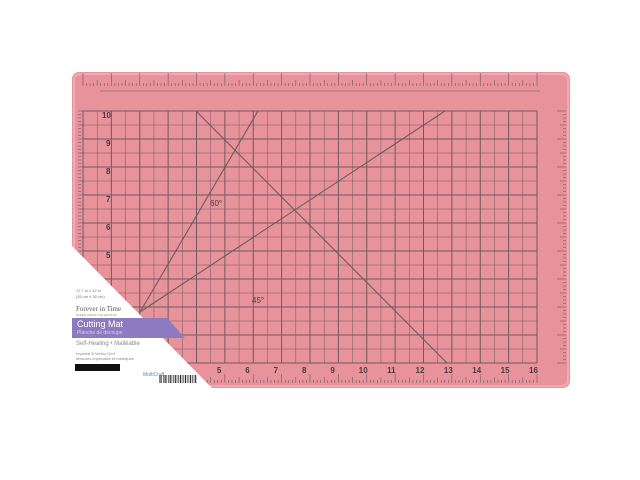 This screenshot has width=640, height=480. Describe the element at coordinates (100, 333) in the screenshot. I see `product-title-fr: Planche de découpe` at that location.